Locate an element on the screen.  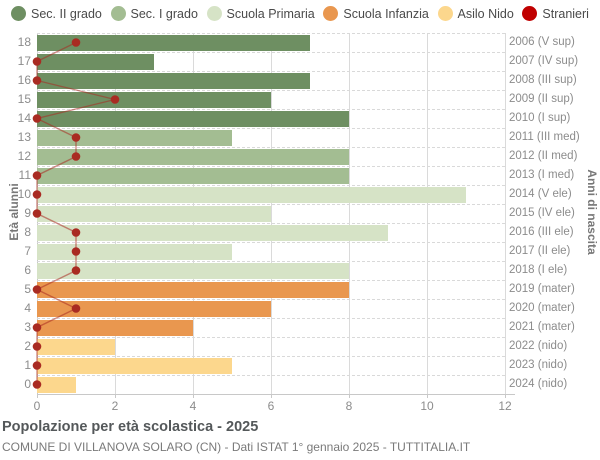
legend-item-scuola-primaria: Scuola Primaria is located at coordinates (260, 13).